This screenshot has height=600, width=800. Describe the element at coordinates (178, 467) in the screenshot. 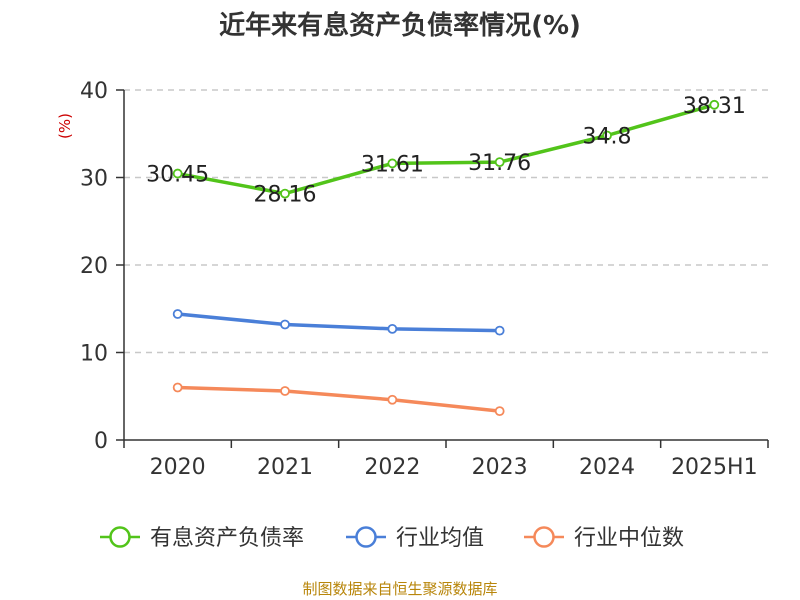

I see `x-tick-label: 2020` at that location.